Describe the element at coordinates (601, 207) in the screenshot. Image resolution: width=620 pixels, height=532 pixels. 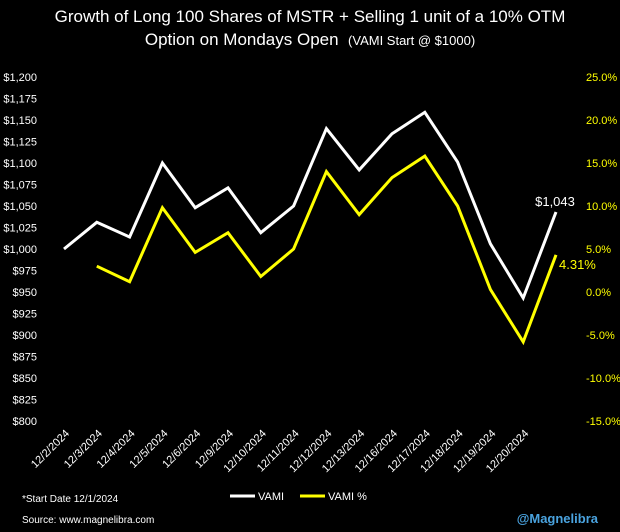
I see `y-right-tick-label: 10.0%` at that location.